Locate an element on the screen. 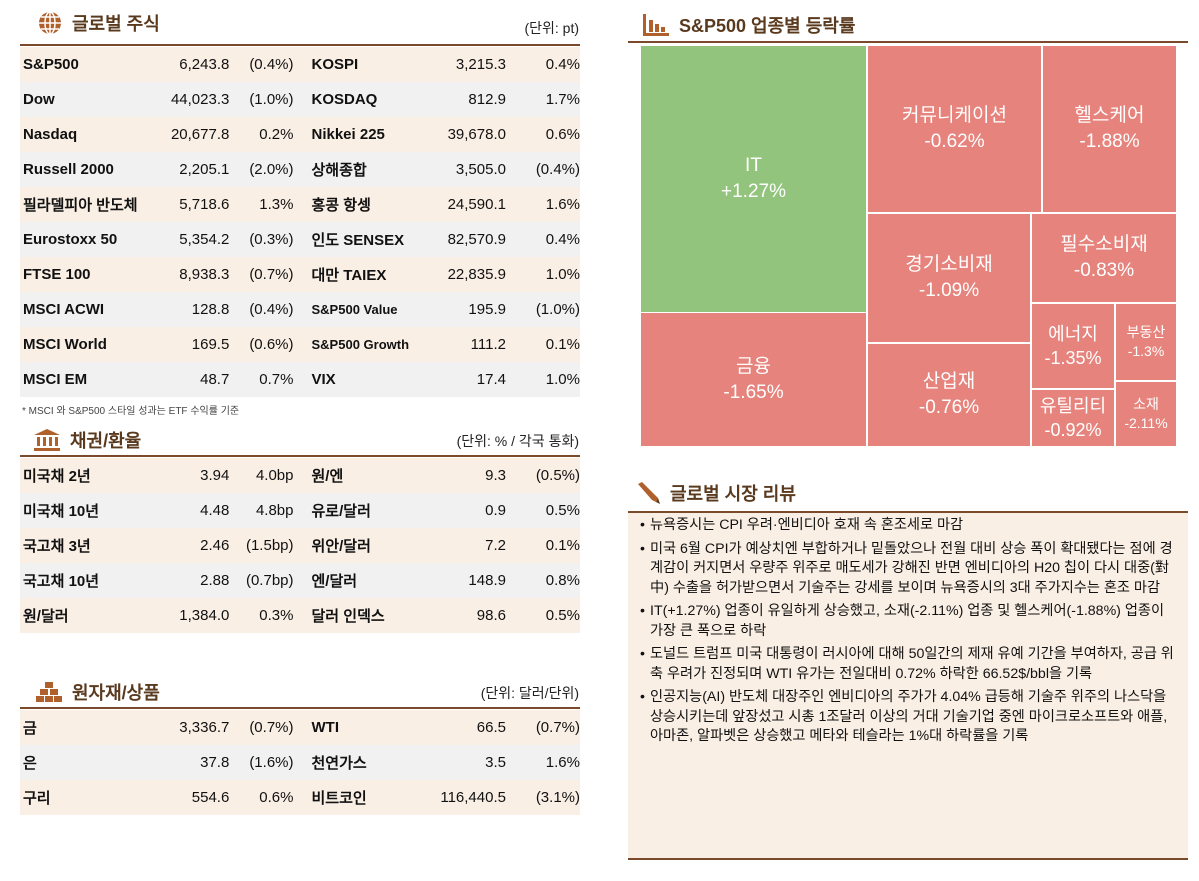 The height and width of the screenshot is (881, 1199). sector-value: -1.88% is located at coordinates (1109, 141).